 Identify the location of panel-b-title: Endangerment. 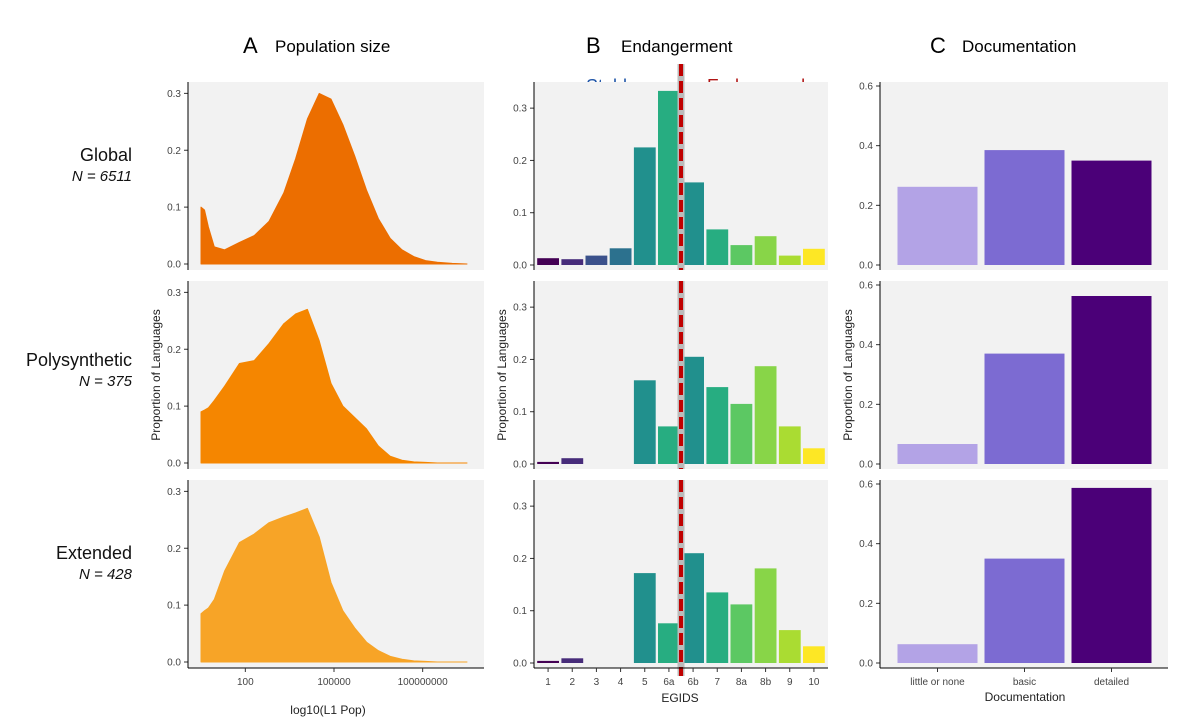
(677, 46).